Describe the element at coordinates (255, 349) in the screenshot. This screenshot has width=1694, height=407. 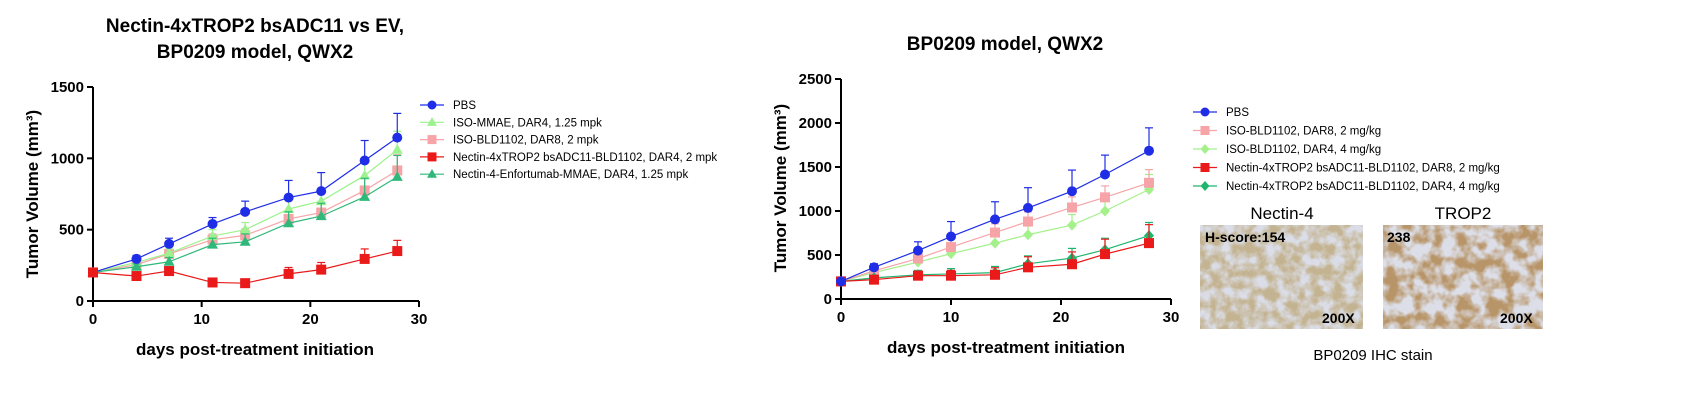
I see `chart-left-x-axis-label: days post-treatment initiation` at that location.